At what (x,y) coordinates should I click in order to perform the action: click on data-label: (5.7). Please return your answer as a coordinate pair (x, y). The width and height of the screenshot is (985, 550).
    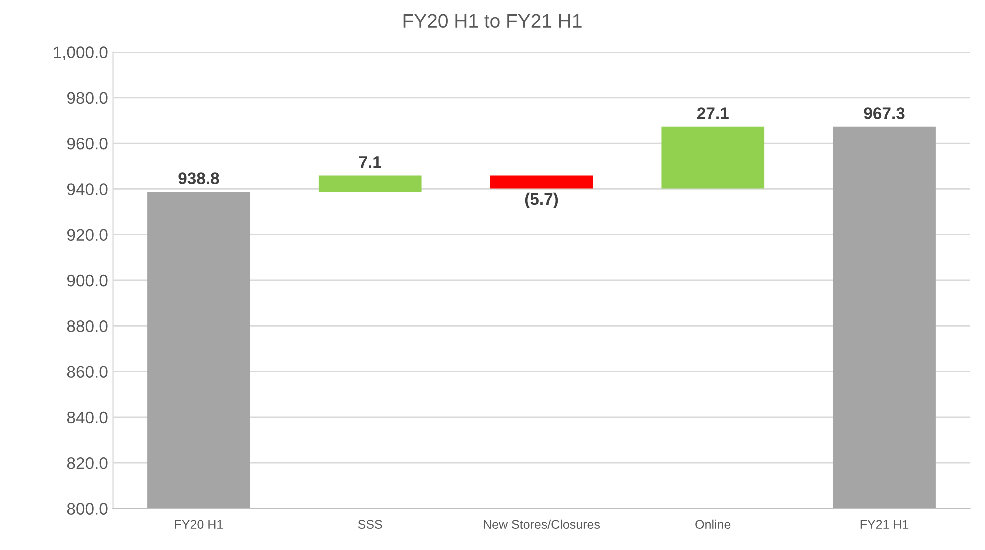
    Looking at the image, I should click on (541, 200).